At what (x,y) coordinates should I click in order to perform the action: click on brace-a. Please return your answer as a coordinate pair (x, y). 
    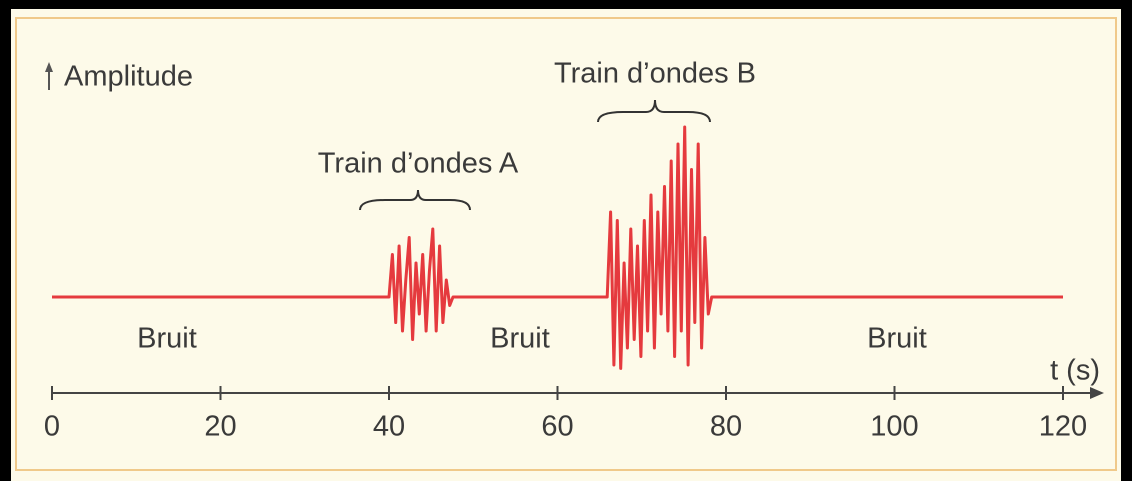
    Looking at the image, I should click on (415, 200).